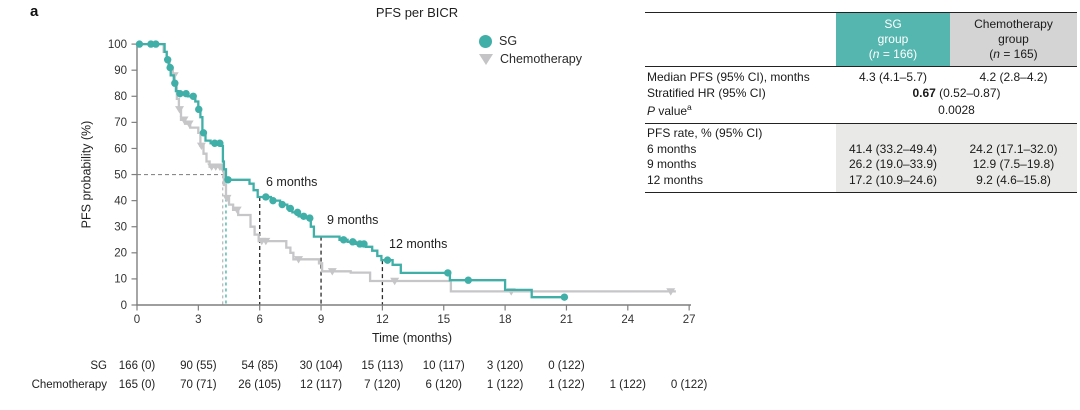  Describe the element at coordinates (485, 41) in the screenshot. I see `sg-circle-marker-icon` at that location.